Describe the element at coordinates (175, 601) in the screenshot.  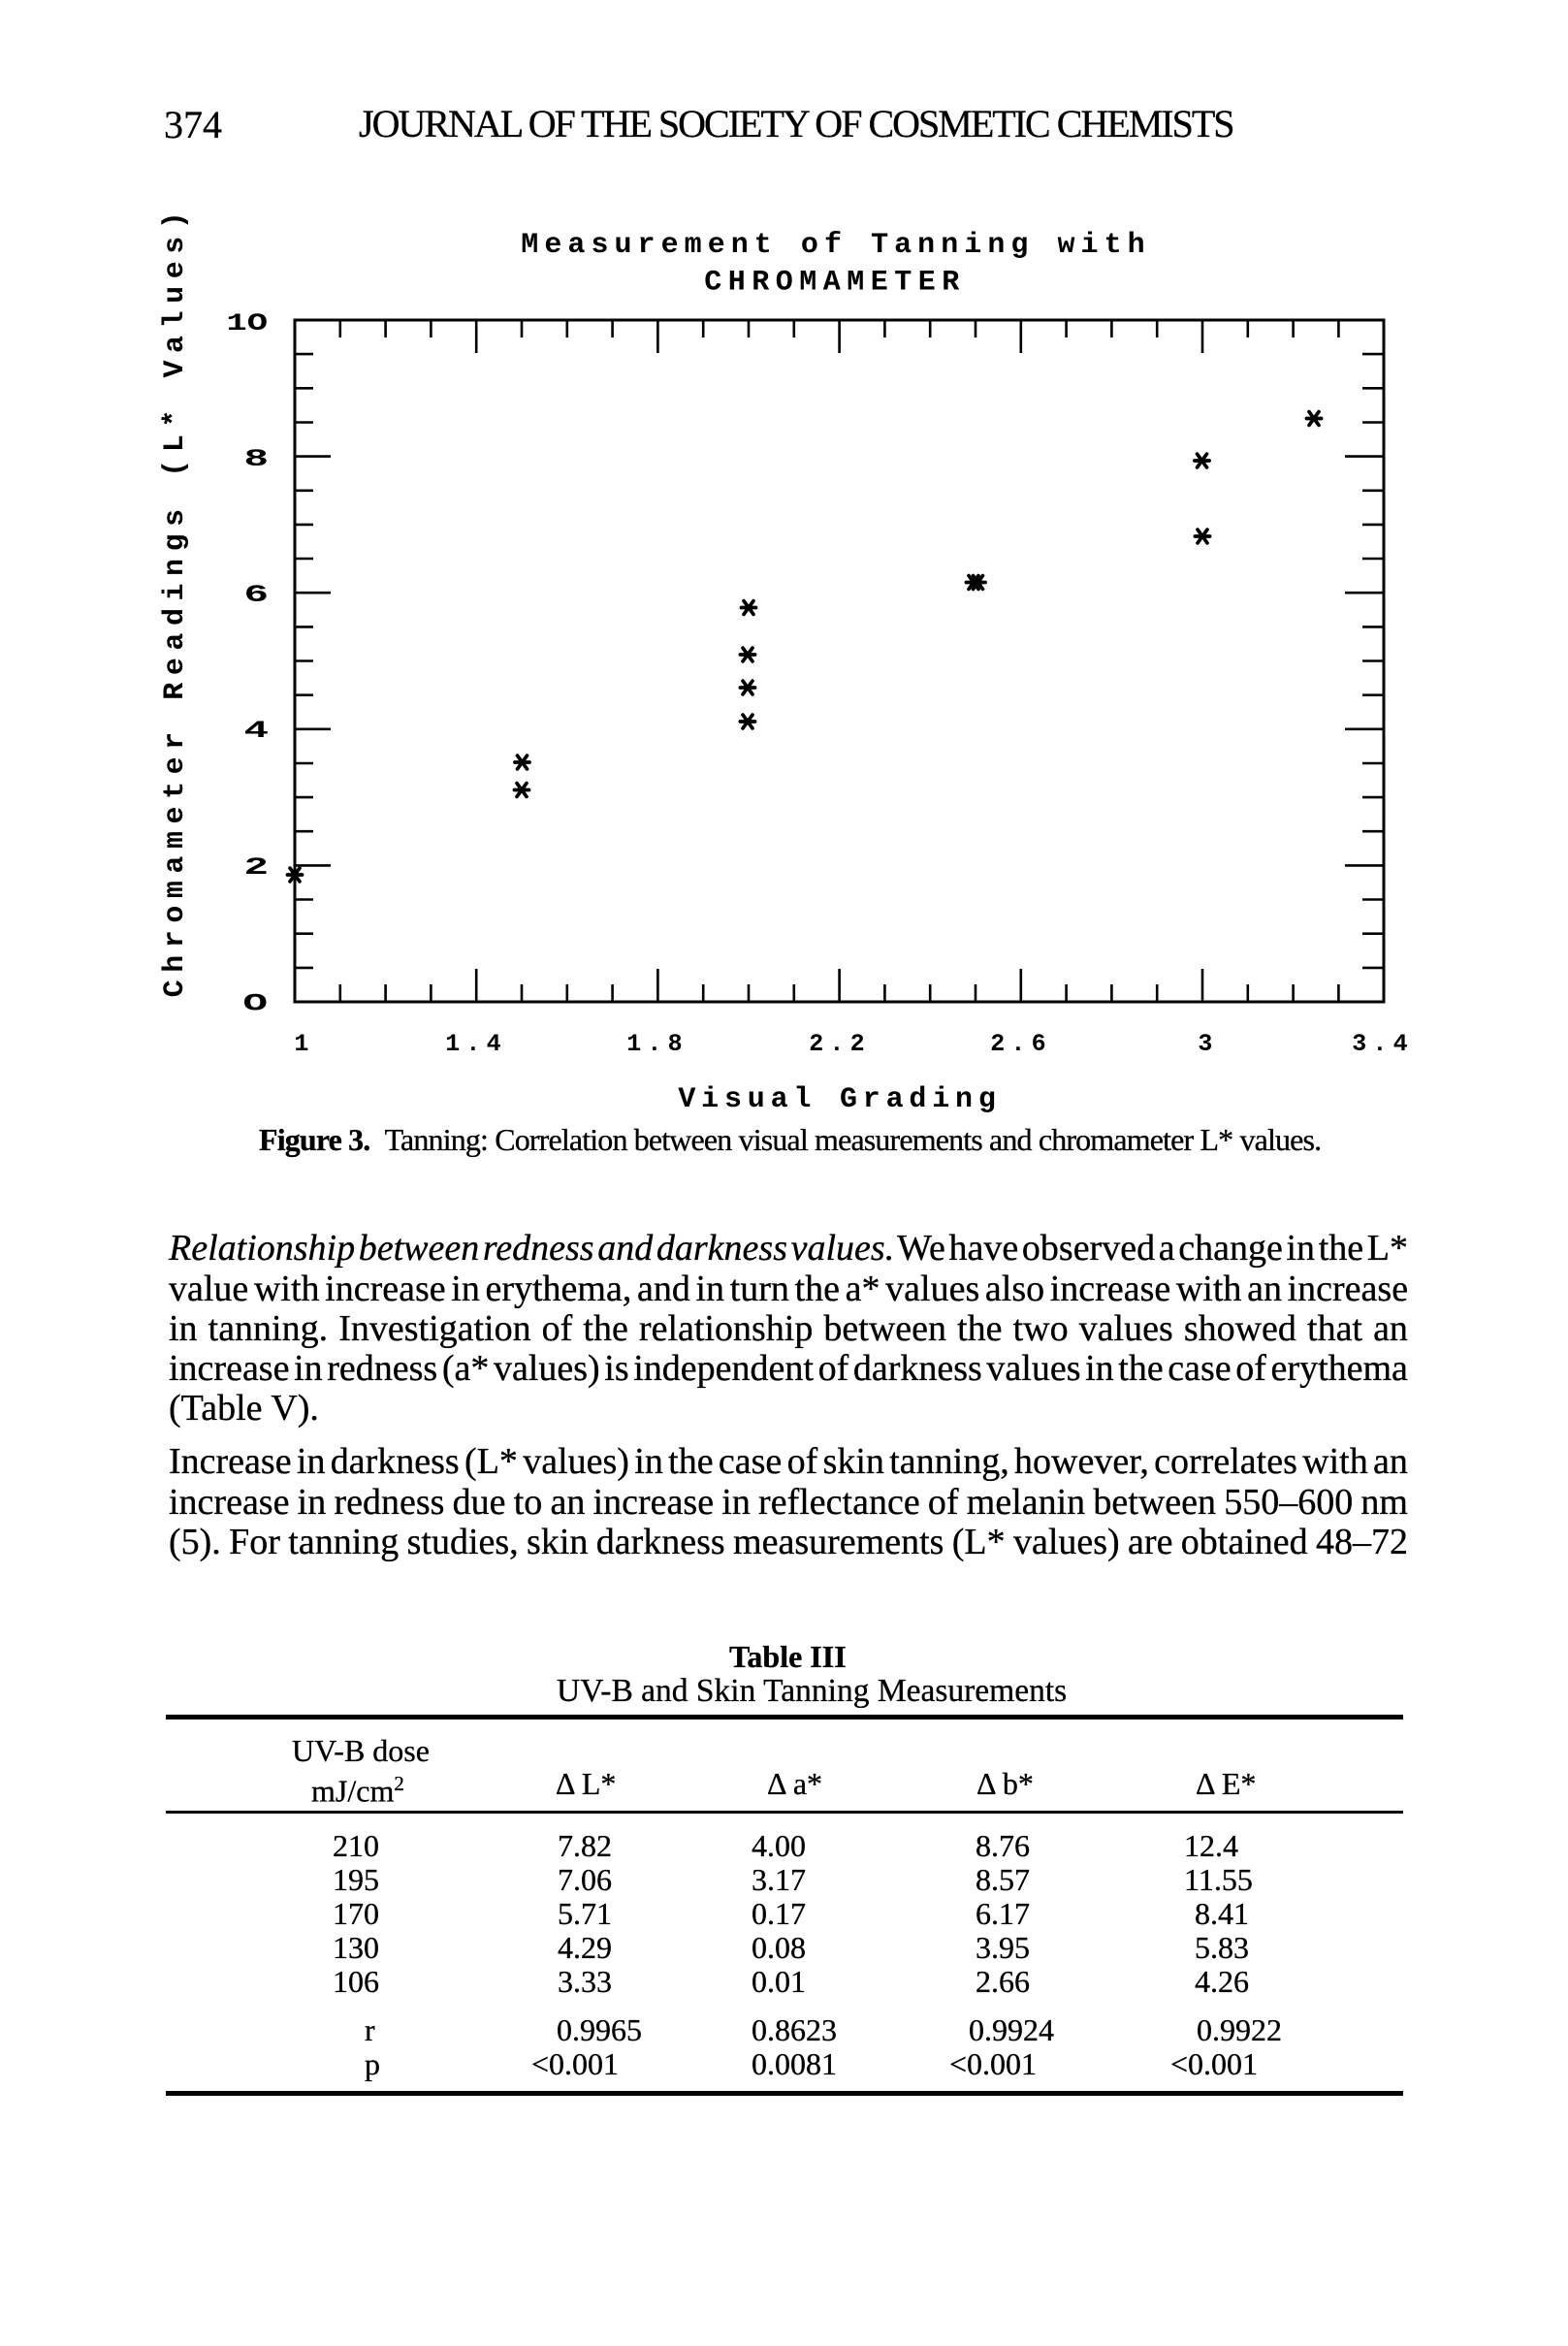
I see `svg-text:Chromameter Readings (L* Value: Chromameter Readings (L* Values)` at that location.